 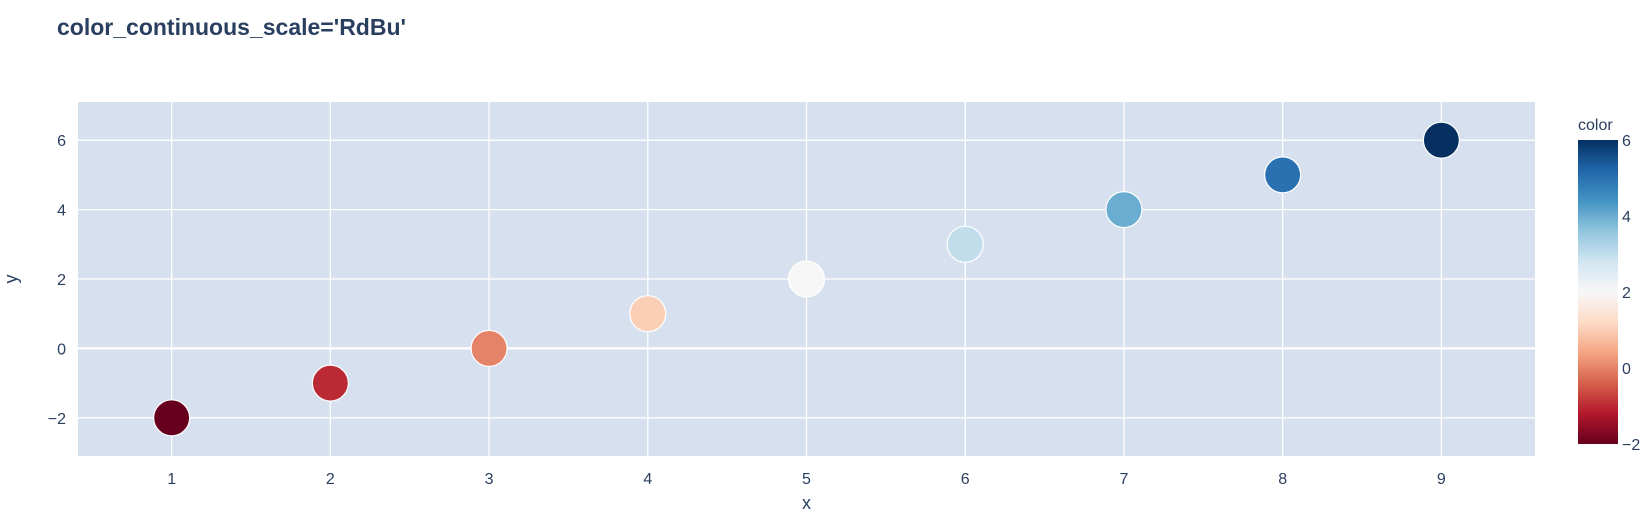 What do you see at coordinates (1123, 479) in the screenshot?
I see `x-tick-label: 7` at bounding box center [1123, 479].